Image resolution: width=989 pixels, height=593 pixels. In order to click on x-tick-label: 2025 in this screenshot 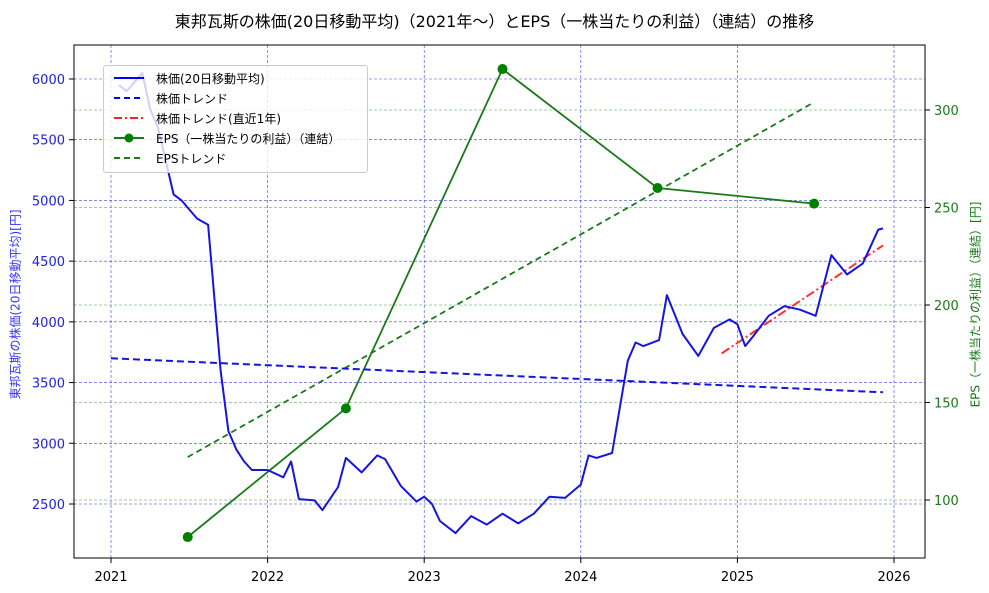, I will do `click(737, 577)`.